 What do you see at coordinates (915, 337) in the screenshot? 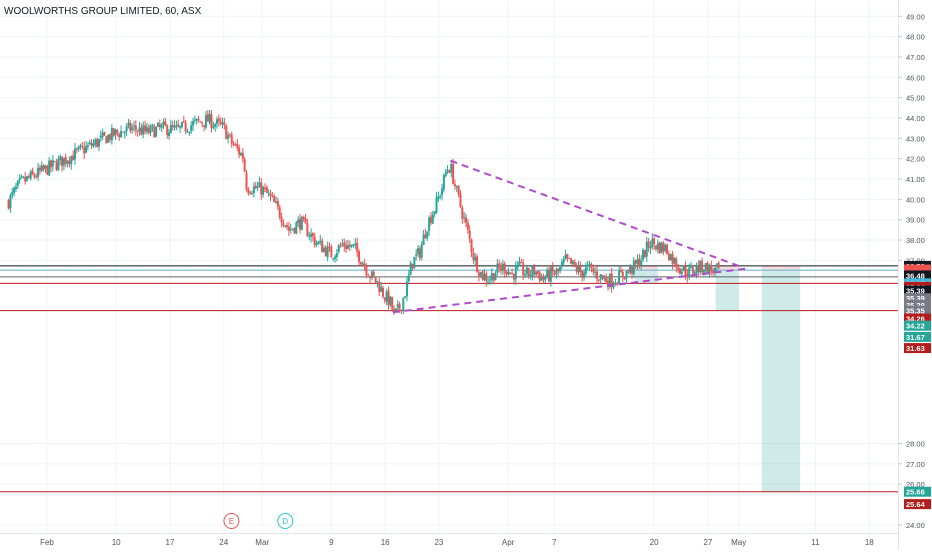
I see `price-label-12: 31.67` at bounding box center [915, 337].